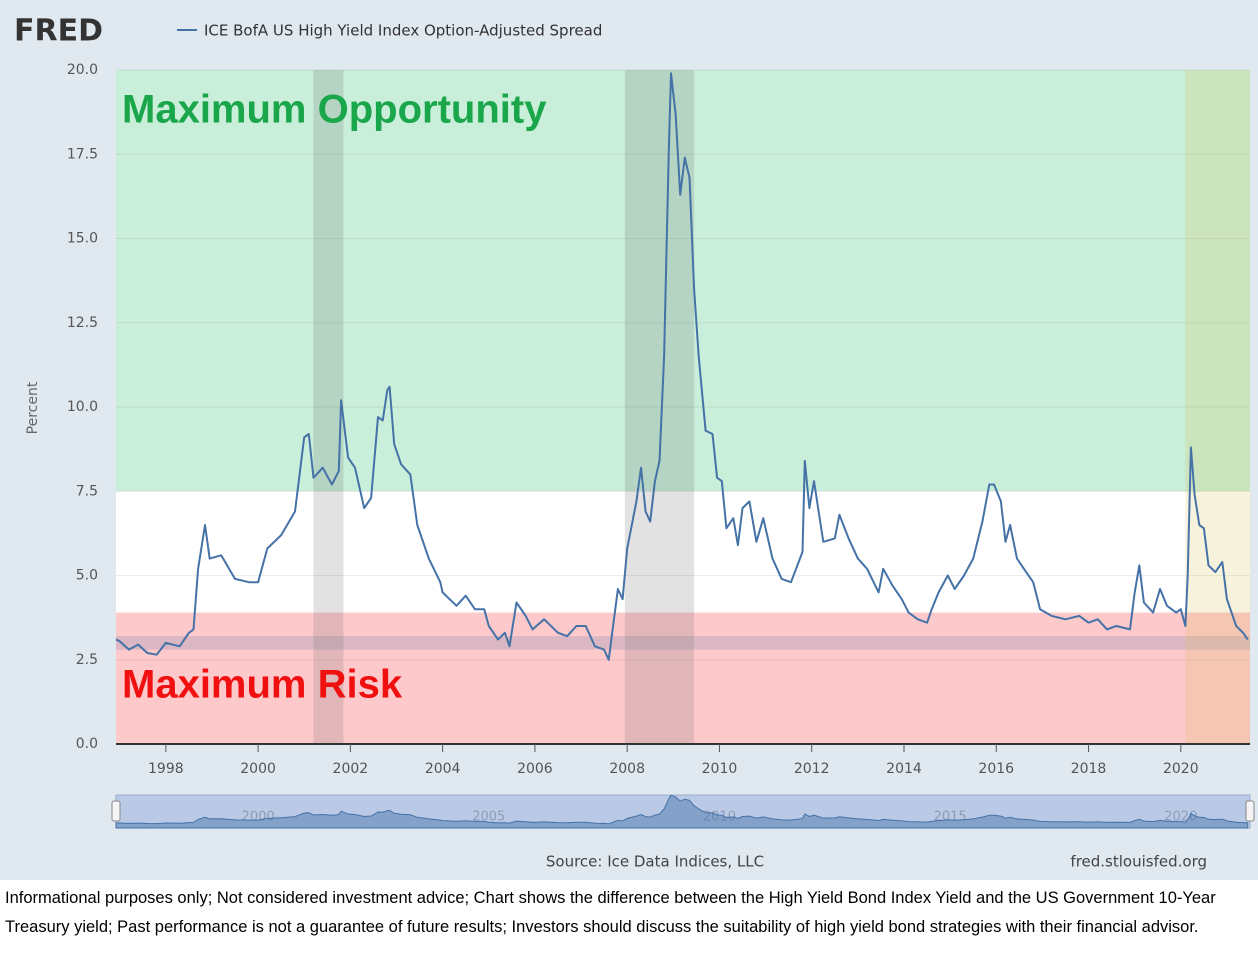  Describe the element at coordinates (82, 407) in the screenshot. I see `y-tick-label: 10.0` at that location.